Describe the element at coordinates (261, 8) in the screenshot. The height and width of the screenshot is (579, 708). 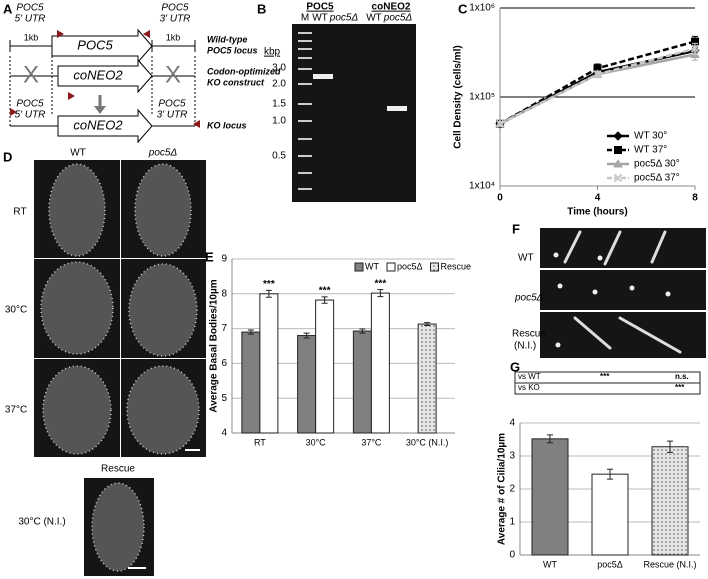
I see `panel-label: B` at that location.